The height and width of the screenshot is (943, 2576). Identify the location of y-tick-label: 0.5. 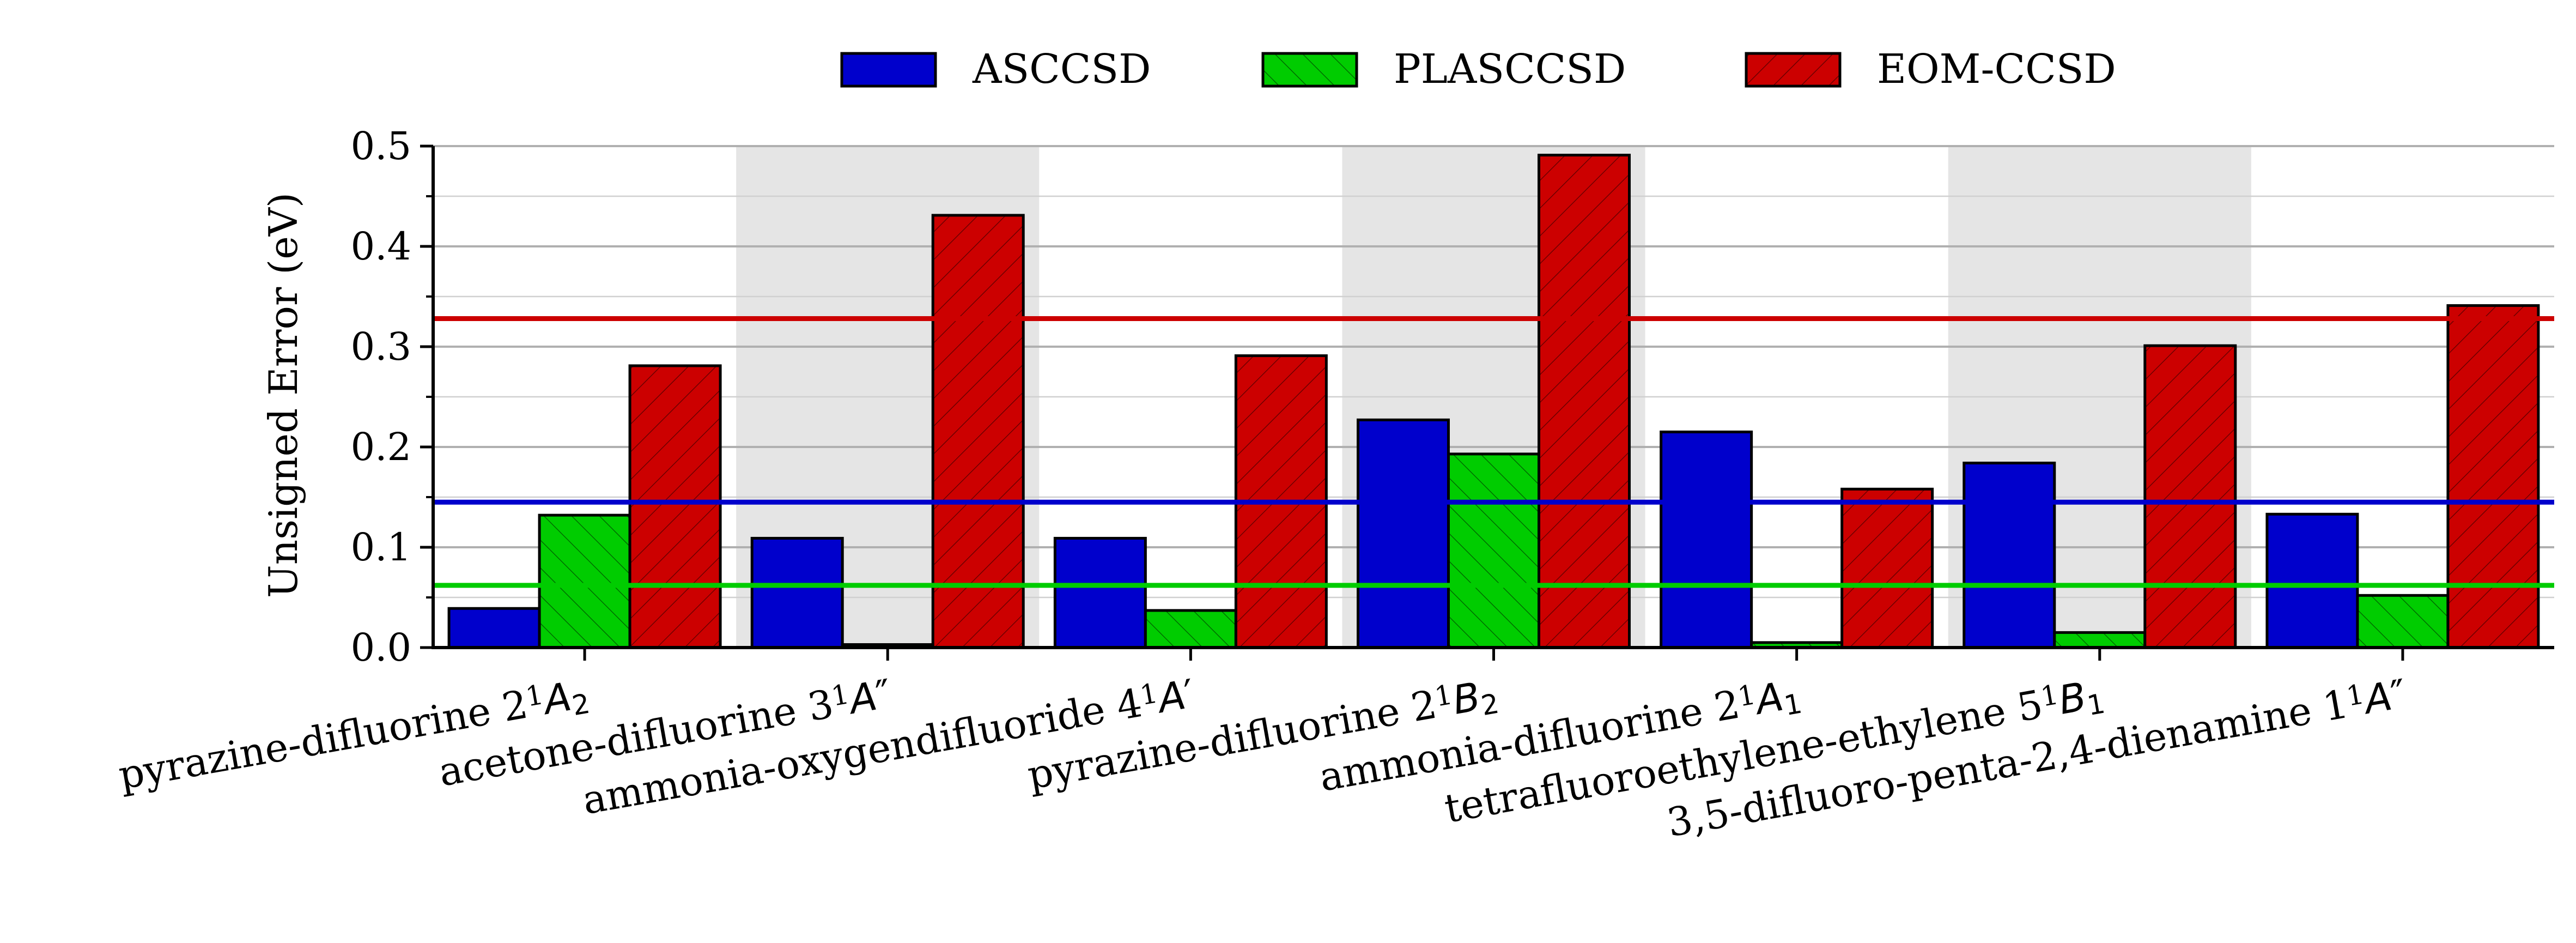
(381, 146).